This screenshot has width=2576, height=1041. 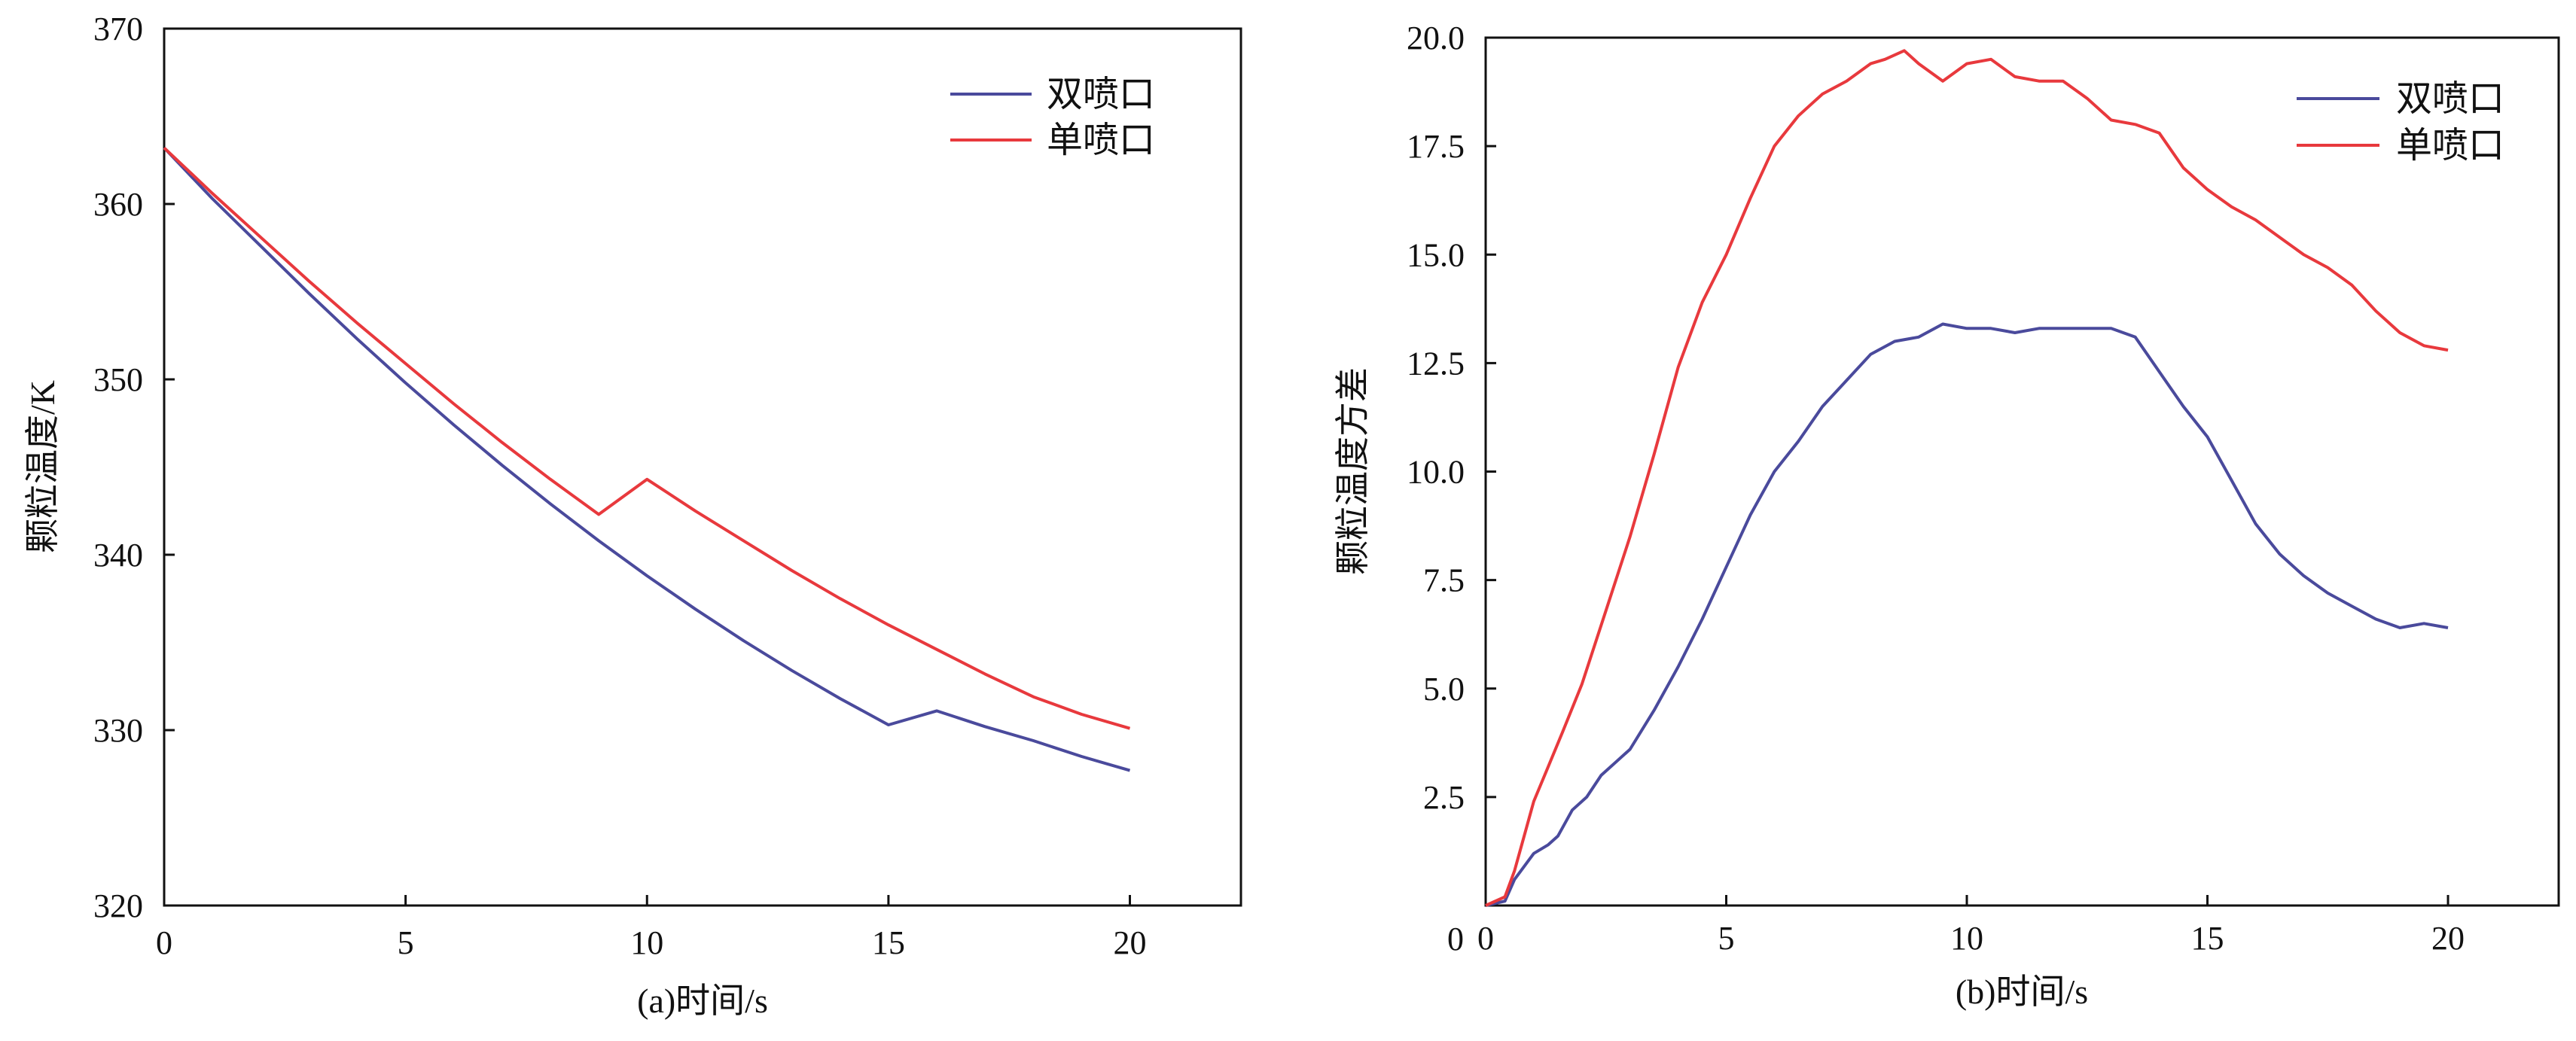 What do you see at coordinates (1436, 254) in the screenshot?
I see `y-tick-label: 15.0` at bounding box center [1436, 254].